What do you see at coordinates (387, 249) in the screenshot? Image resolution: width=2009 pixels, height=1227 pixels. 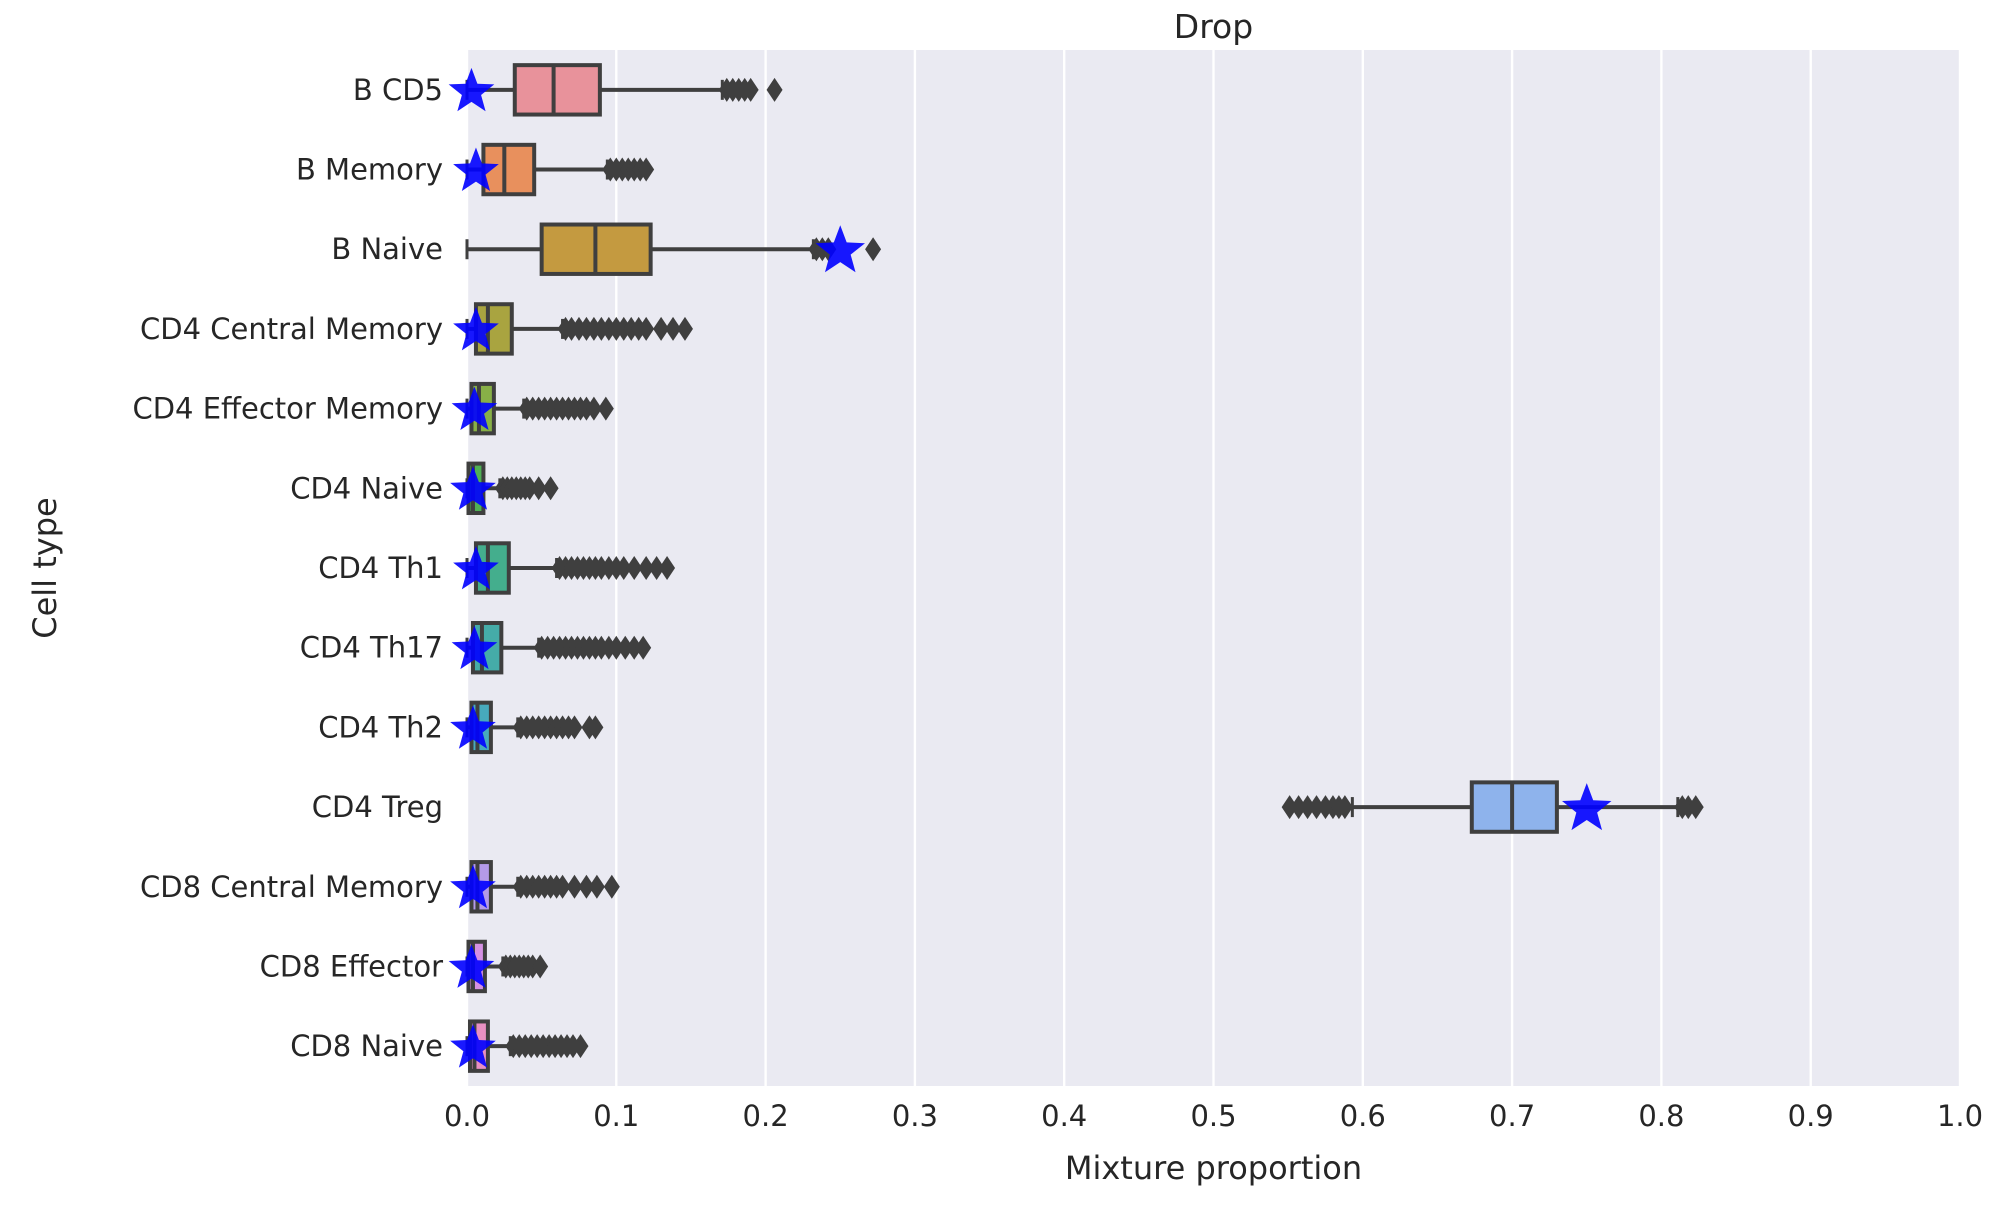 I see `y-tick-label: B Naive` at bounding box center [387, 249].